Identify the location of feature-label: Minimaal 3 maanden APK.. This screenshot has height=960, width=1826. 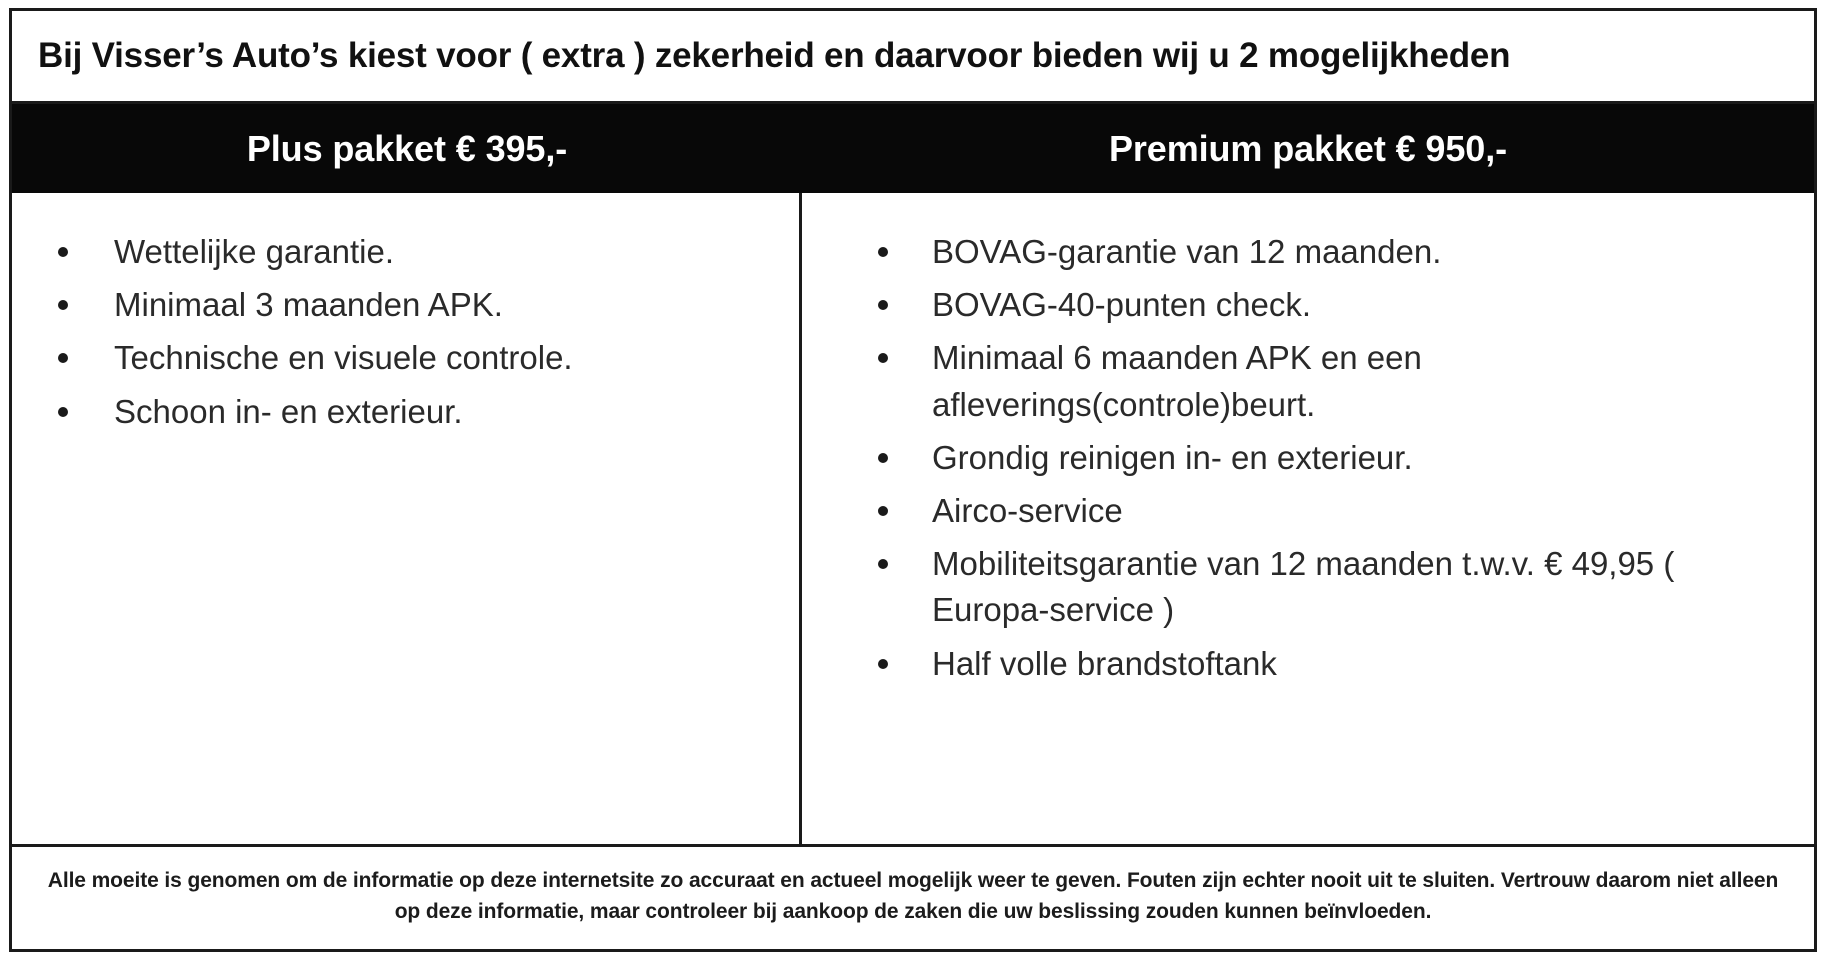
(308, 305).